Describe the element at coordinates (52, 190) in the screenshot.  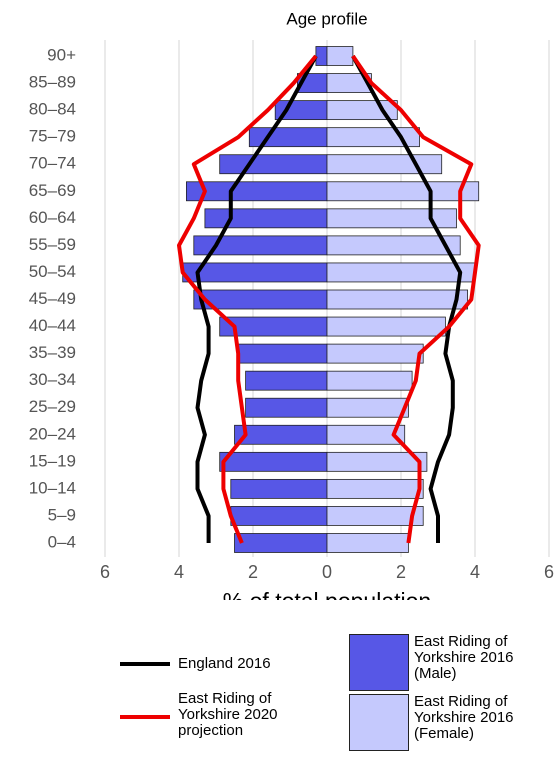
I see `y-tick-label: 65–69` at that location.